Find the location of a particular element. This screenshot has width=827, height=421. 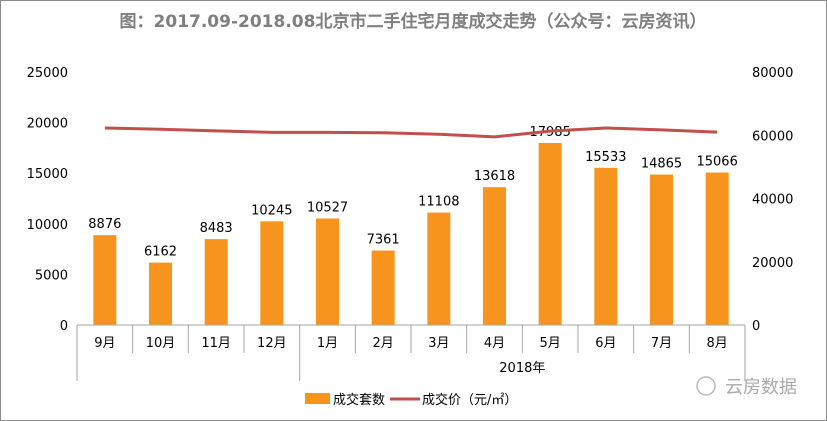

x-tick-label: 9月 is located at coordinates (104, 343).